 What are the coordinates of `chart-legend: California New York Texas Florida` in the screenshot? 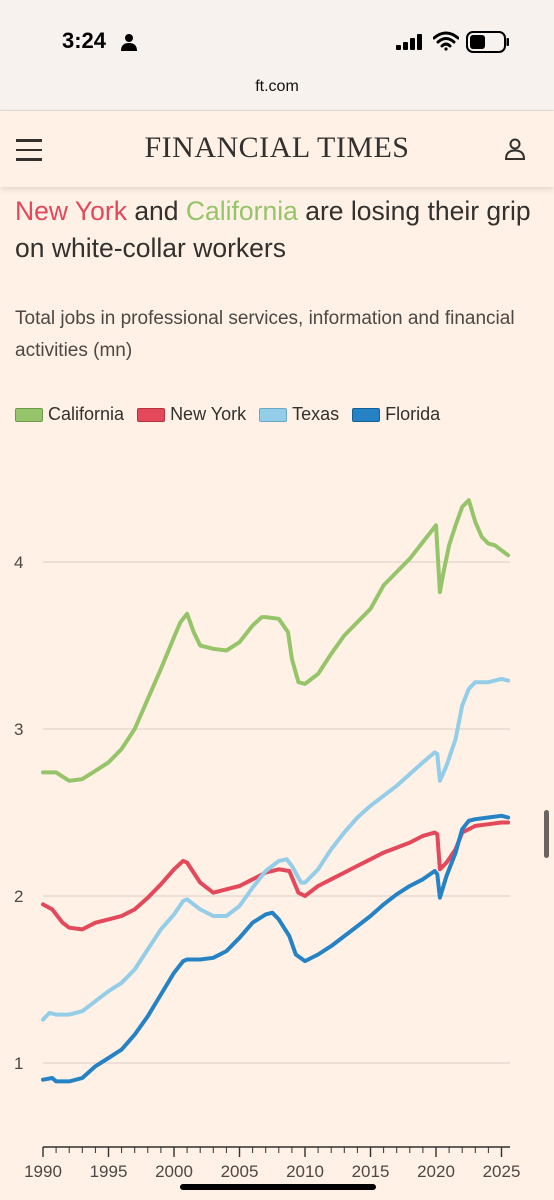 It's located at (231, 415).